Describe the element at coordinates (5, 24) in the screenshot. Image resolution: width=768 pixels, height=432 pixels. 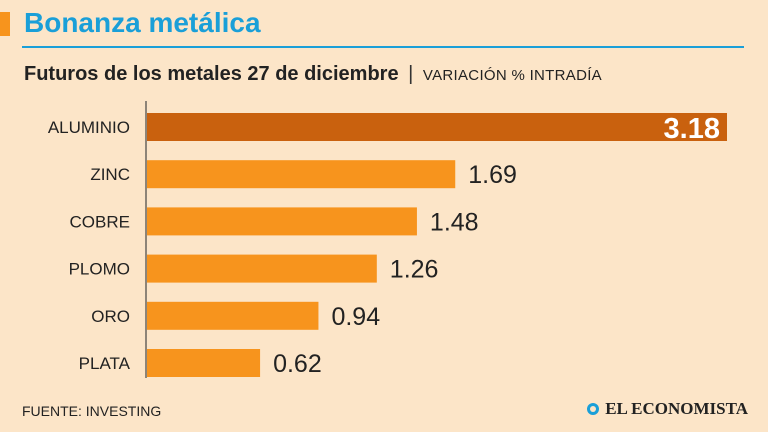
I see `title-accent-bar` at that location.